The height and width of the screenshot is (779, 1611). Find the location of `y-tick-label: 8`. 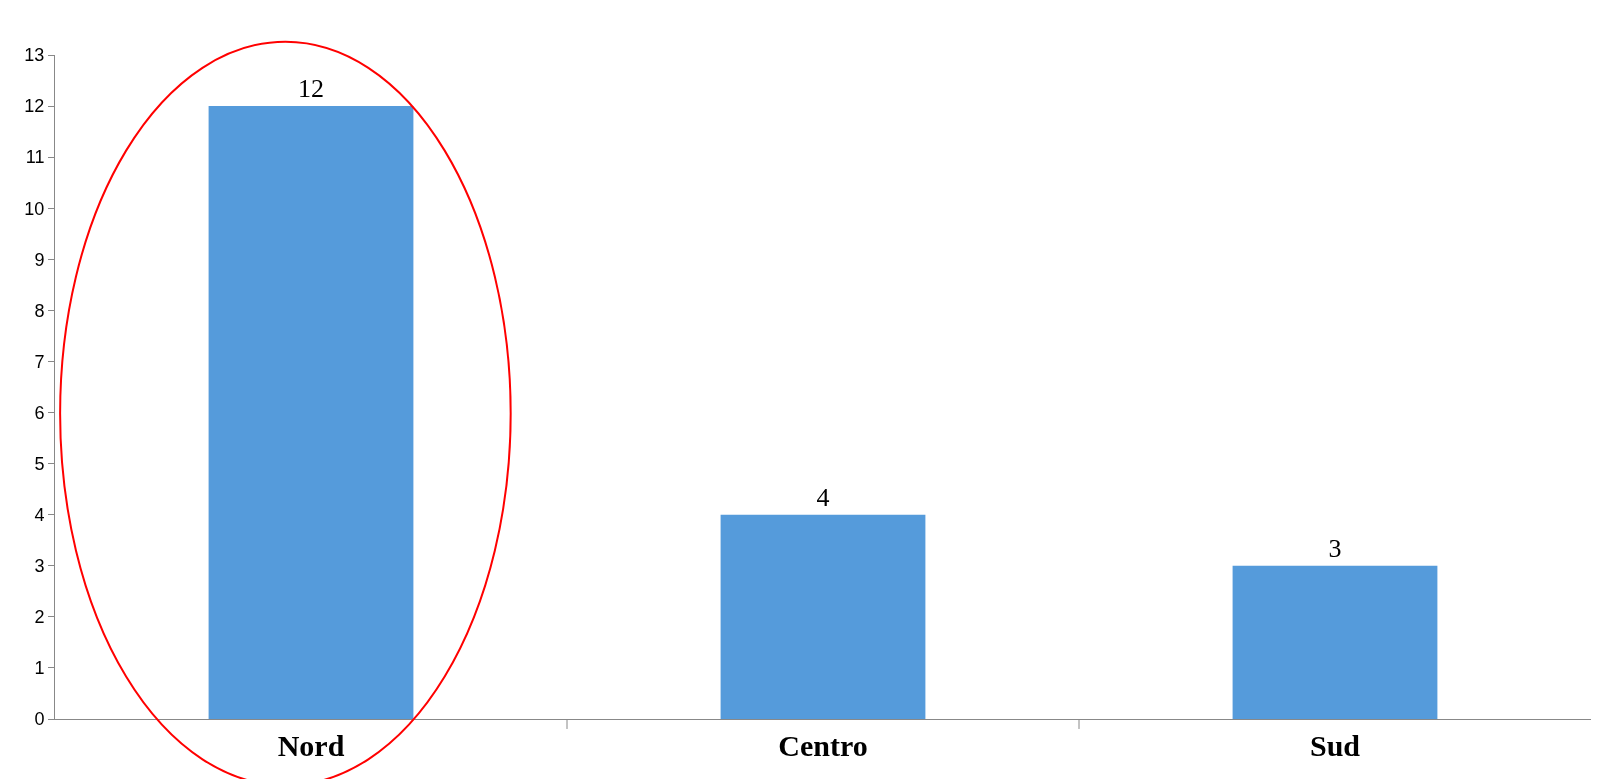

y-tick-label: 8 is located at coordinates (39, 310).